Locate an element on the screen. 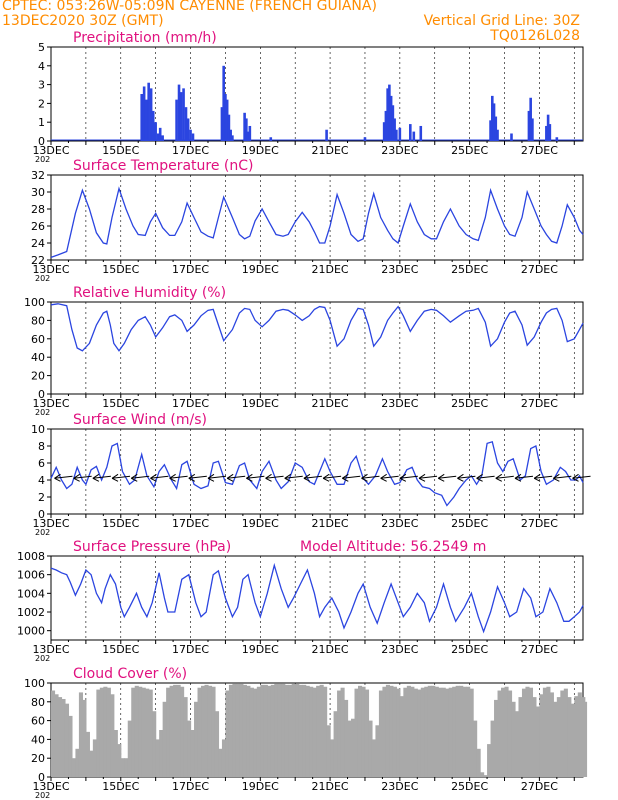  wind-x-tick-label: 27DEC is located at coordinates (539, 523).